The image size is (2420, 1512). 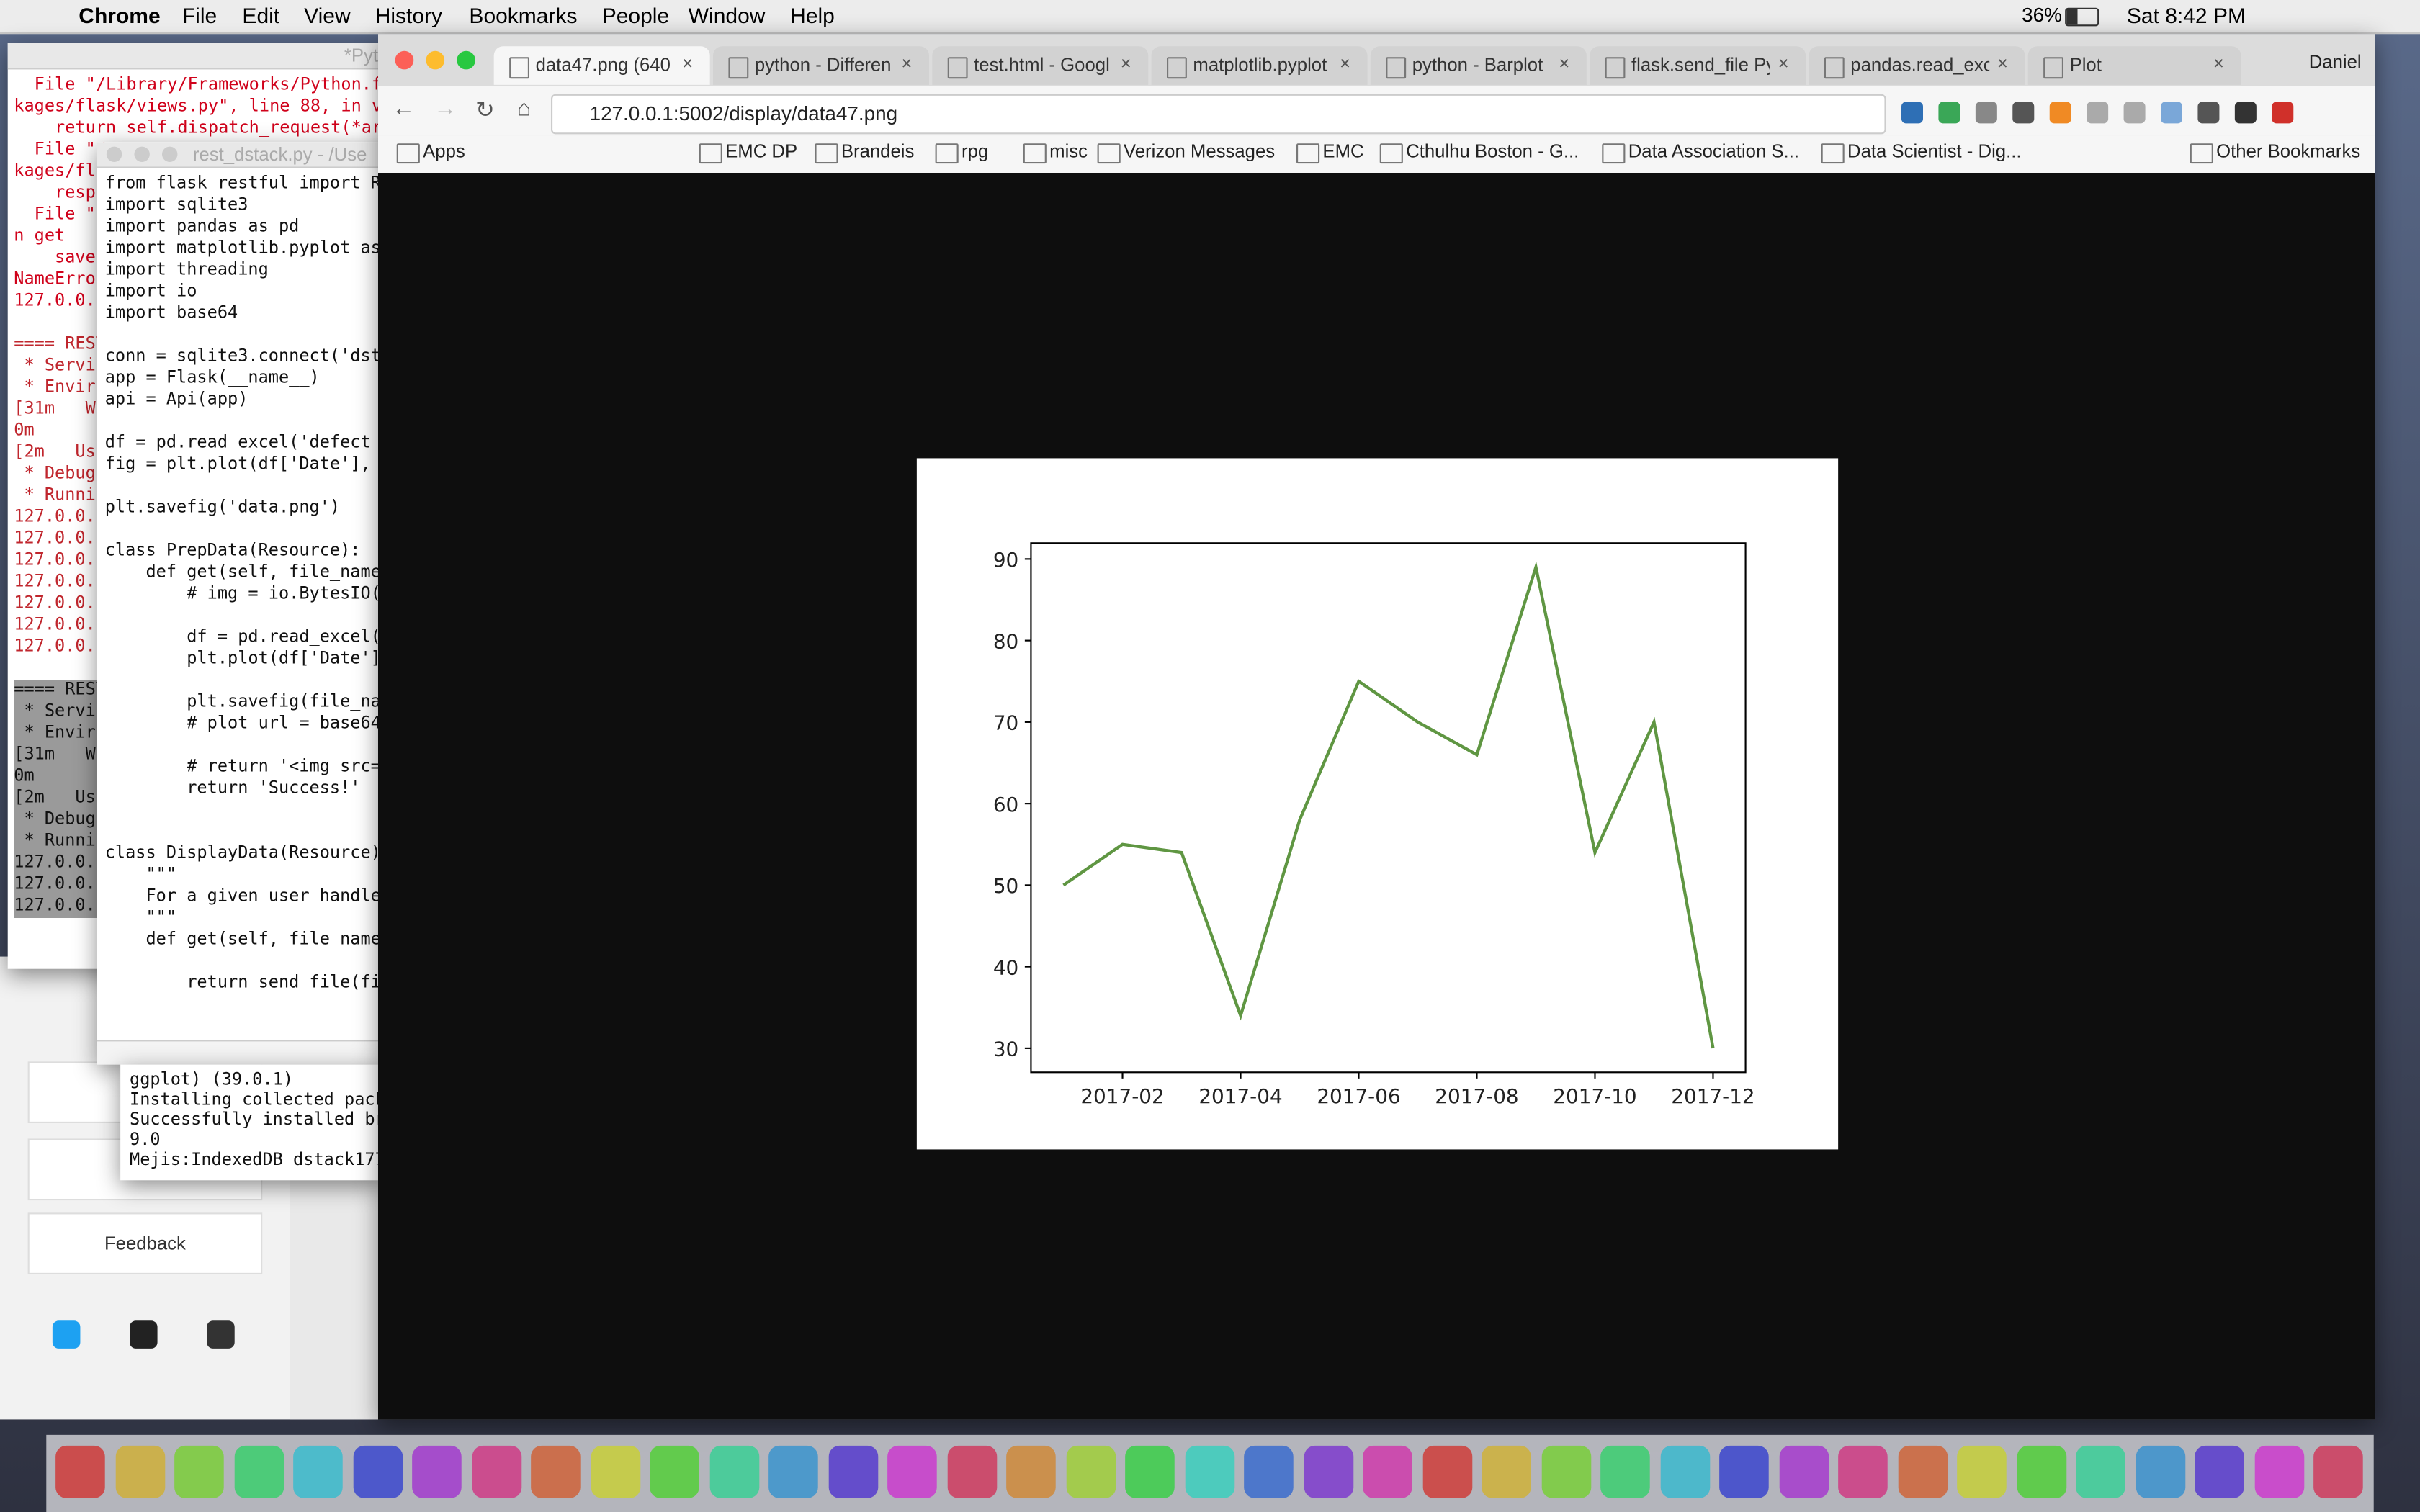 I want to click on menu-item: Bookmarks, so click(x=523, y=15).